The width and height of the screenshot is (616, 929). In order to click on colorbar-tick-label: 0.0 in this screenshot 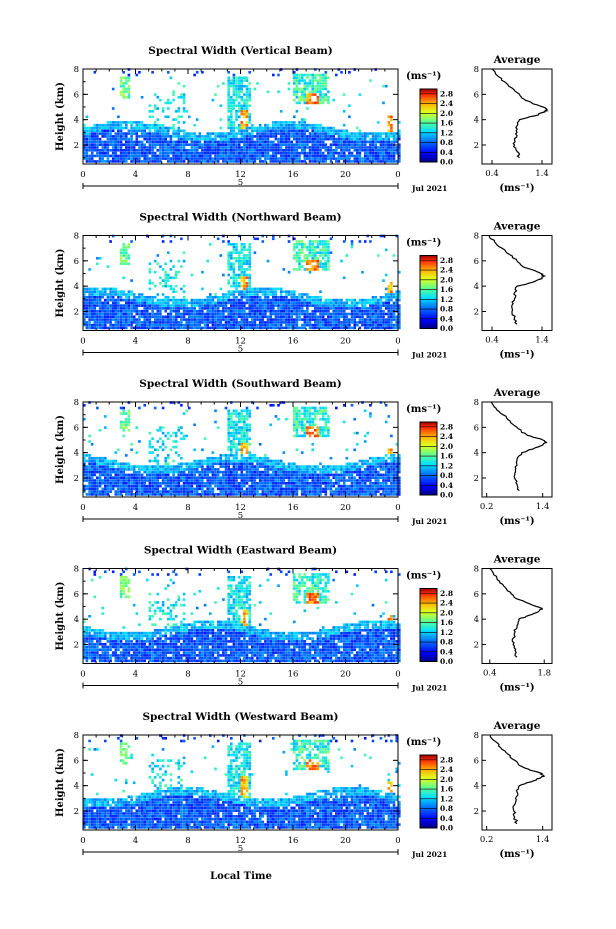, I will do `click(446, 328)`.